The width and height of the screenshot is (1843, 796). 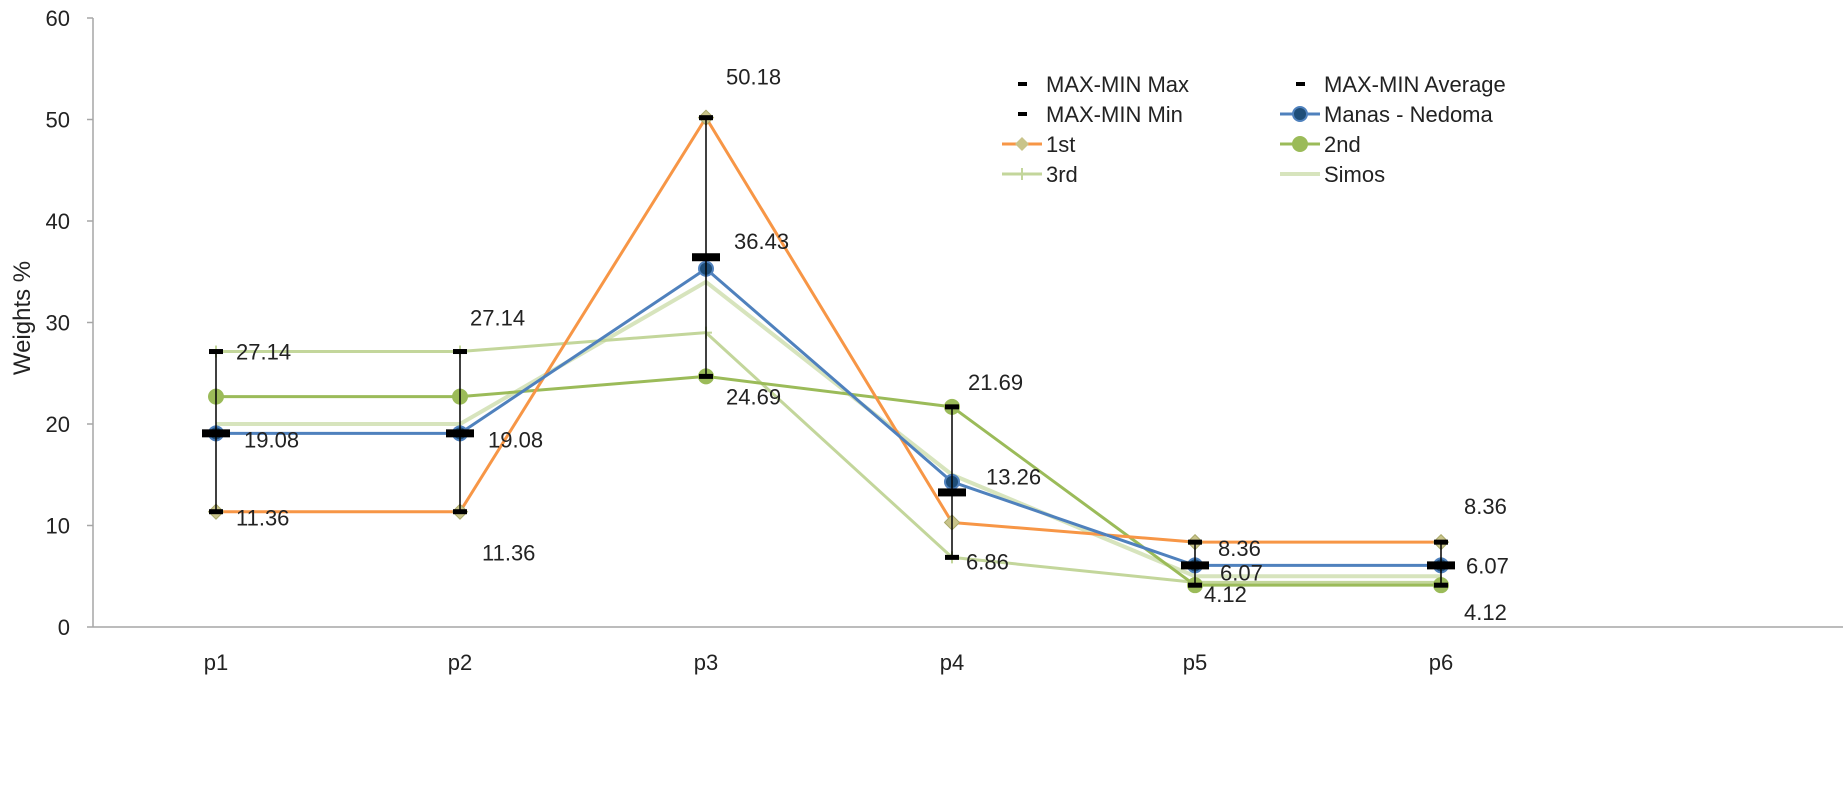 What do you see at coordinates (1013, 476) in the screenshot?
I see `data-label: 13.26` at bounding box center [1013, 476].